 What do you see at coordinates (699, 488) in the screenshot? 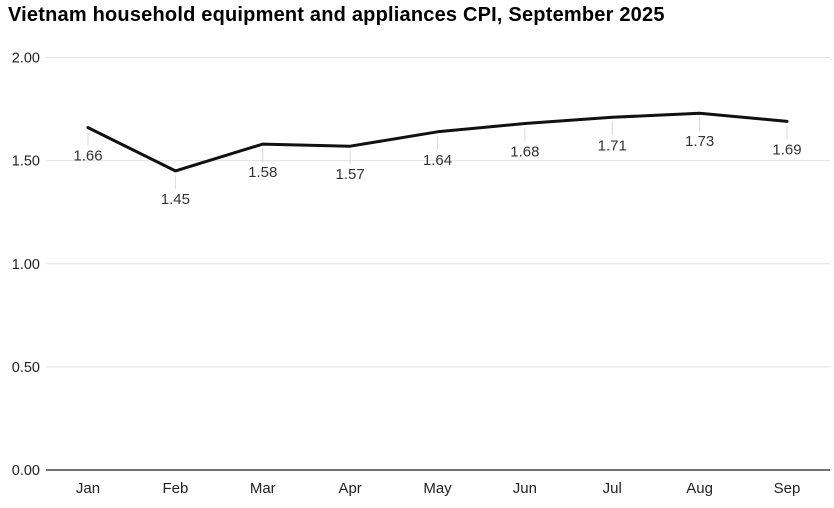
I see `x-tick-label: Aug` at bounding box center [699, 488].